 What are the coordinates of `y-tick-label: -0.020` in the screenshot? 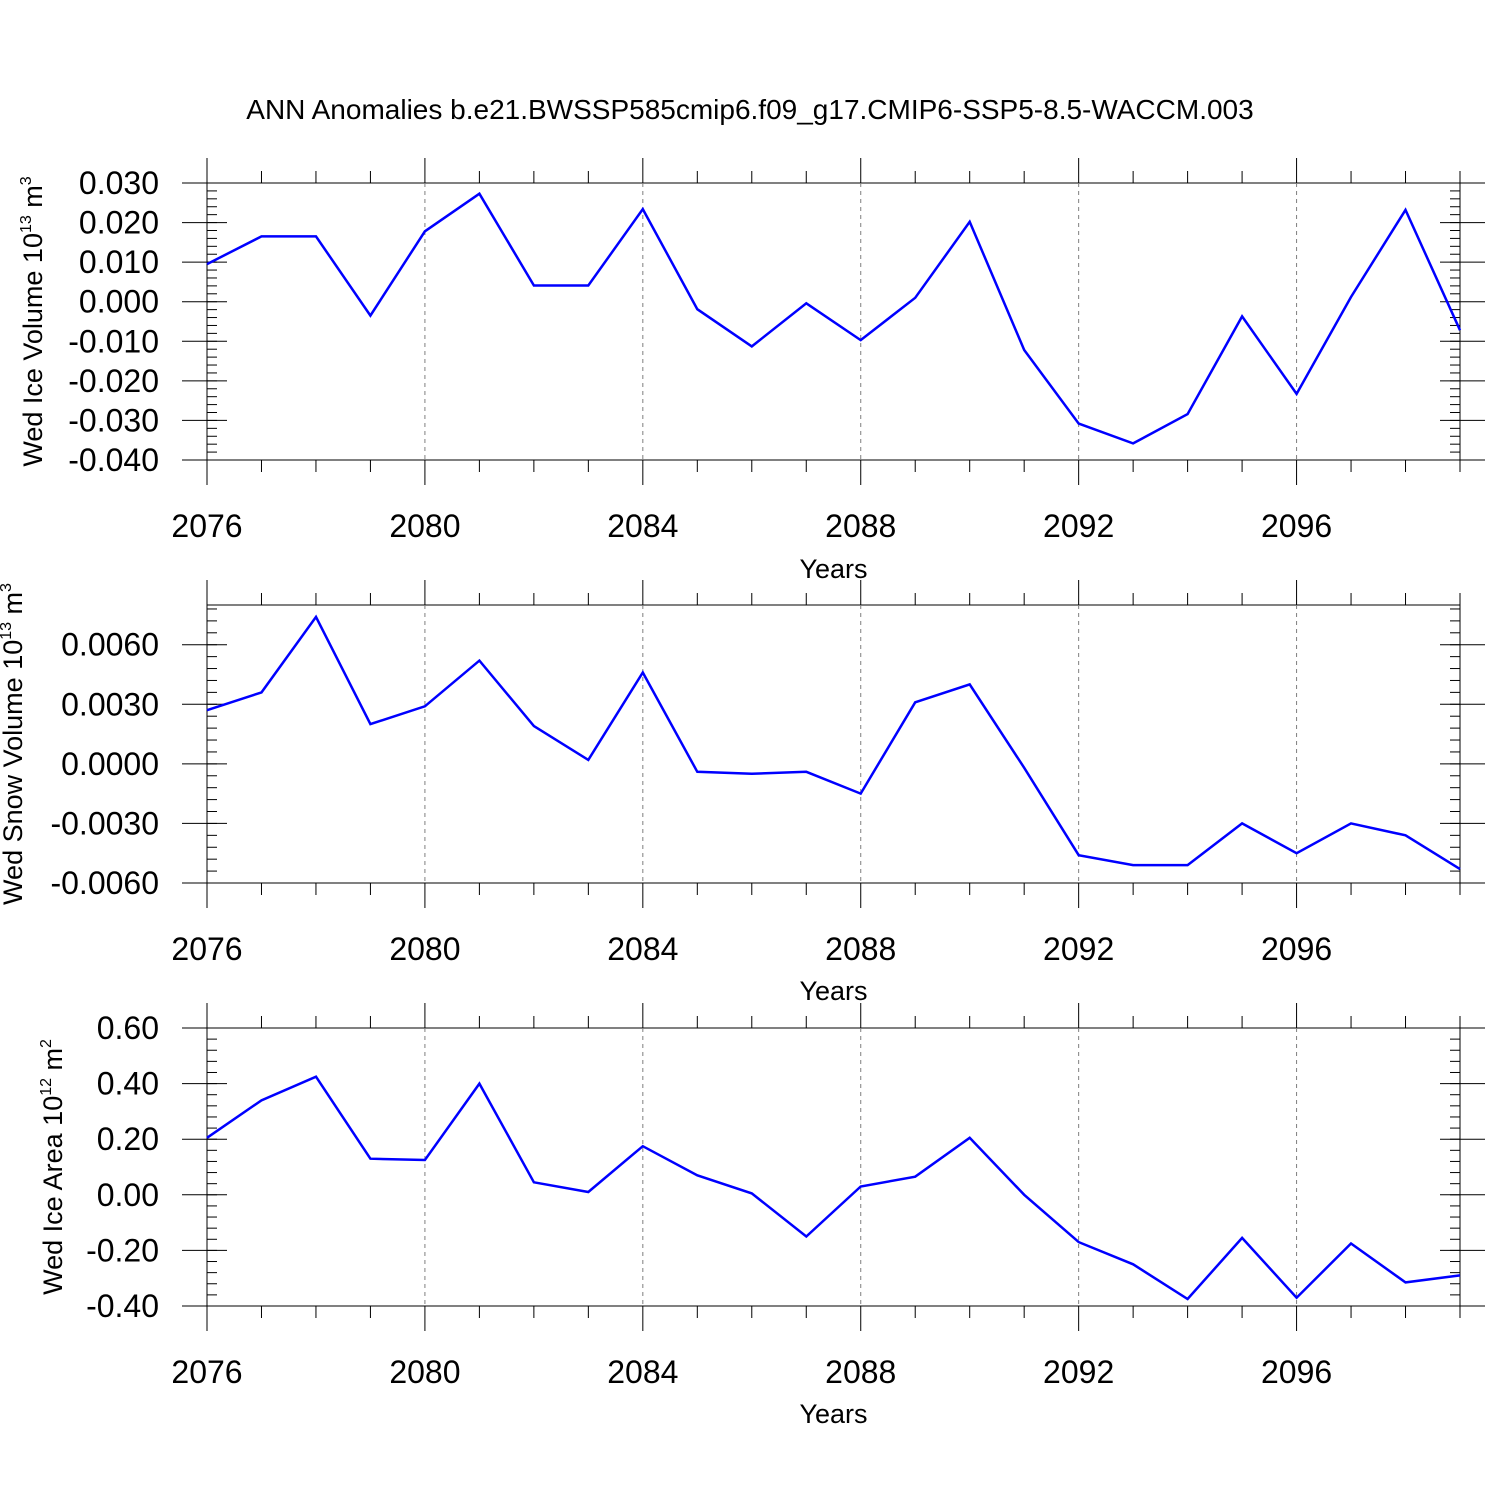 It's located at (113, 381).